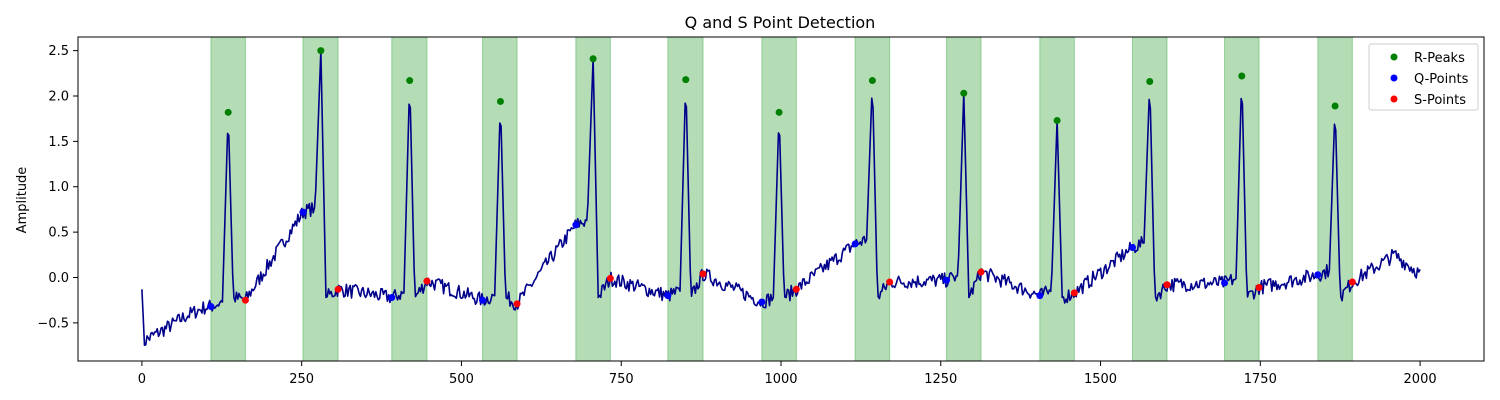 The height and width of the screenshot is (400, 1500). Describe the element at coordinates (58, 233) in the screenshot. I see `y-tick-label-2: 0.5` at that location.